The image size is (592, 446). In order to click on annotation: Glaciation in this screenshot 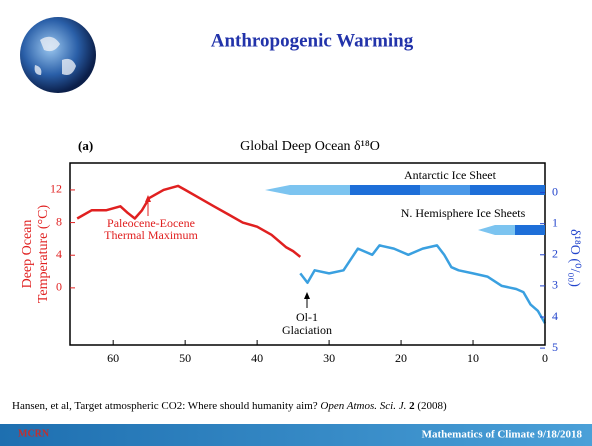, I will do `click(307, 330)`.